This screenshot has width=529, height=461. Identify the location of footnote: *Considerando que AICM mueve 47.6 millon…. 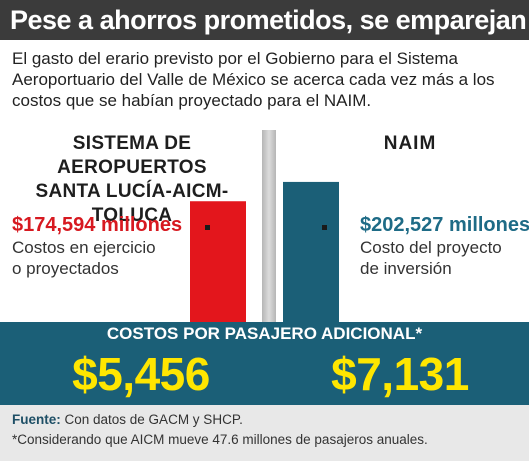
(220, 439).